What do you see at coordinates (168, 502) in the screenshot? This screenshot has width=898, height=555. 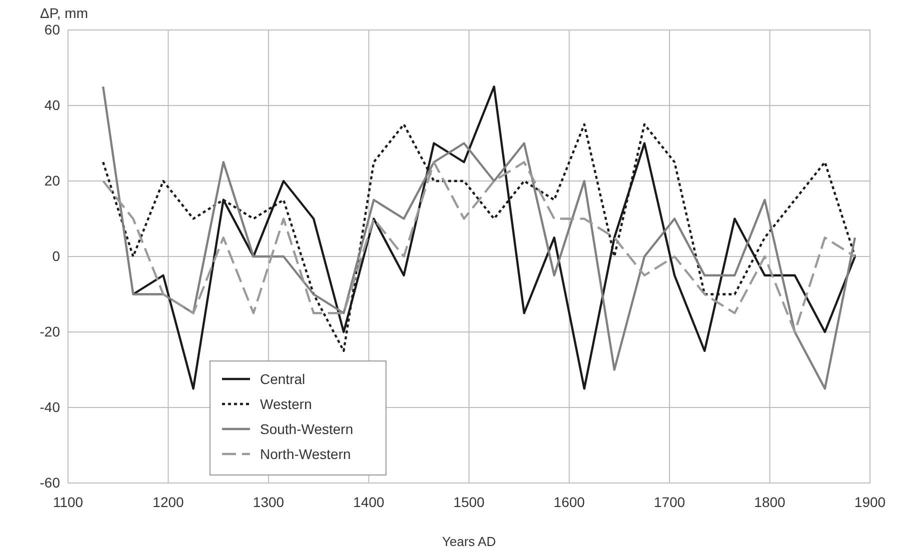 I see `x-tick-label: 1200` at bounding box center [168, 502].